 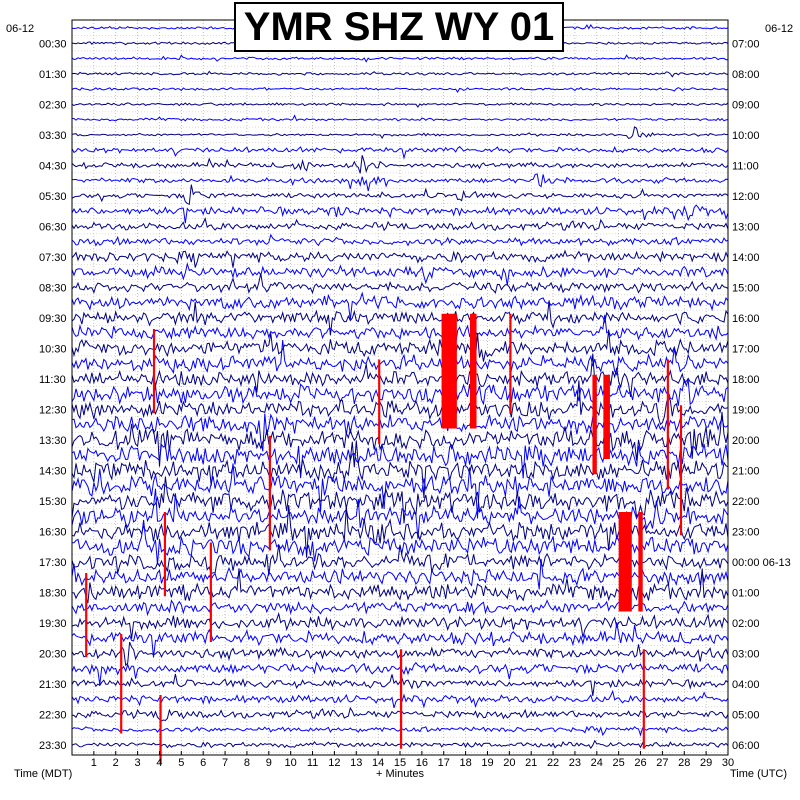 What do you see at coordinates (53, 288) in the screenshot?
I see `left-hour-label: 08:30` at bounding box center [53, 288].